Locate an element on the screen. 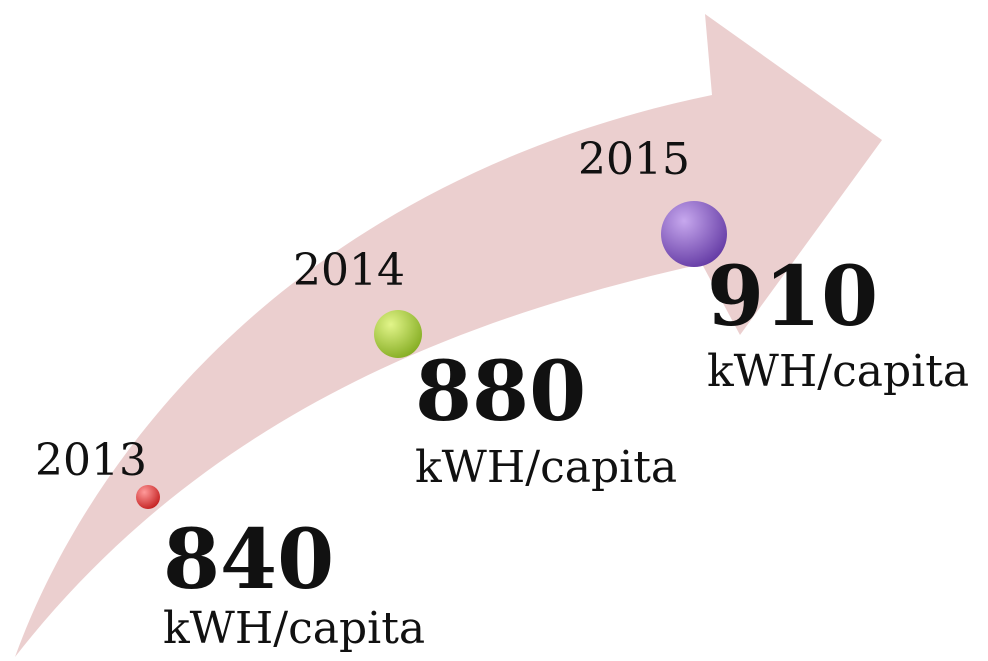 The image size is (988, 661). dot-2014 is located at coordinates (398, 334).